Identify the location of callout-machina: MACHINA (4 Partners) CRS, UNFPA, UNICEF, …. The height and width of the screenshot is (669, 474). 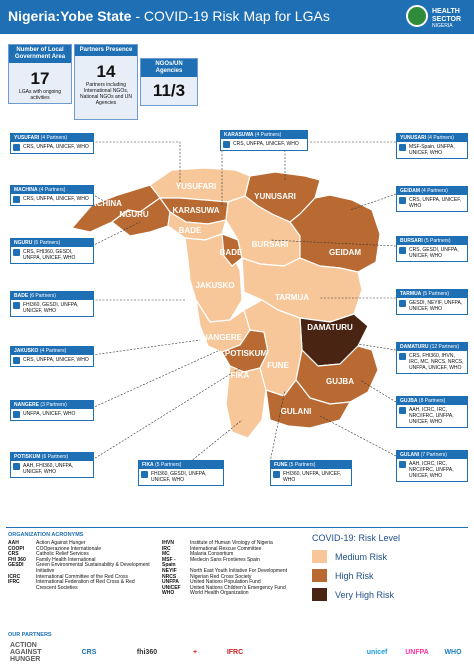
(52, 195).